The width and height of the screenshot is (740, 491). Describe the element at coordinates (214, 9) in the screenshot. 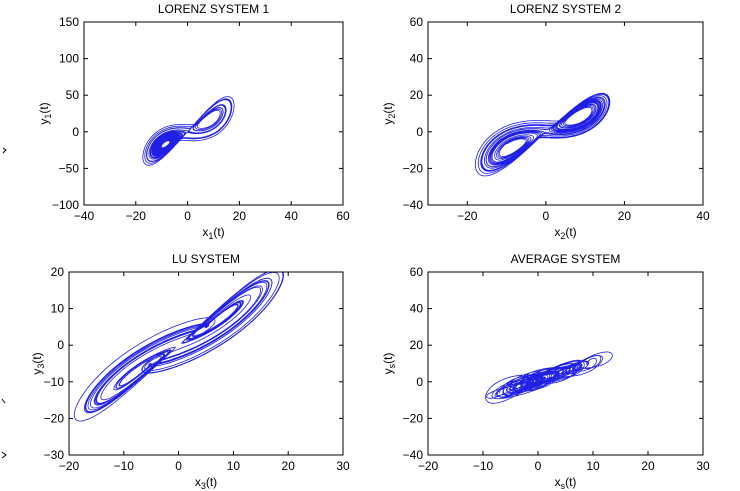

I see `chart-title: LORENZ SYSTEM 1` at that location.